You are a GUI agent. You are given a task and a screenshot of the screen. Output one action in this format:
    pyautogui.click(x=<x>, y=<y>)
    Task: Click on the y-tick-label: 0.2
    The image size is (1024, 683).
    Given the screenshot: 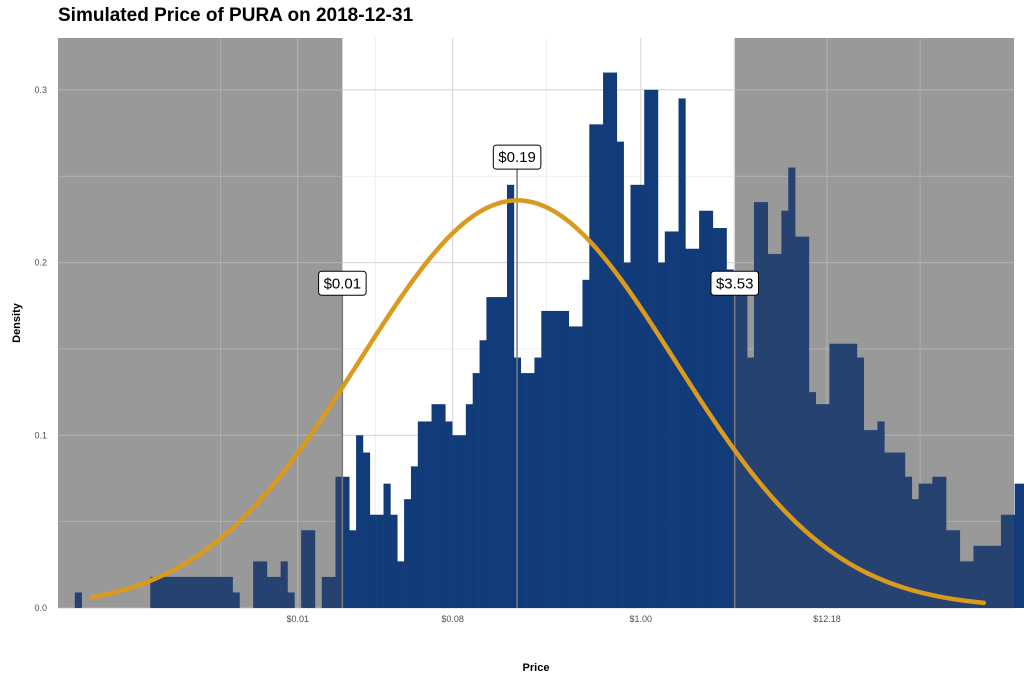 What is the action you would take?
    pyautogui.click(x=40, y=263)
    